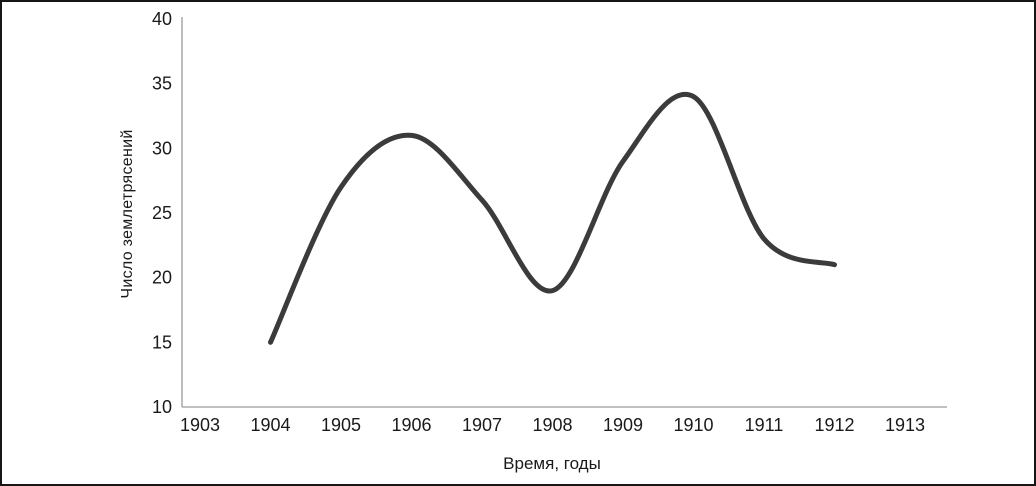  What do you see at coordinates (482, 425) in the screenshot?
I see `x-tick-label: 1907` at bounding box center [482, 425].